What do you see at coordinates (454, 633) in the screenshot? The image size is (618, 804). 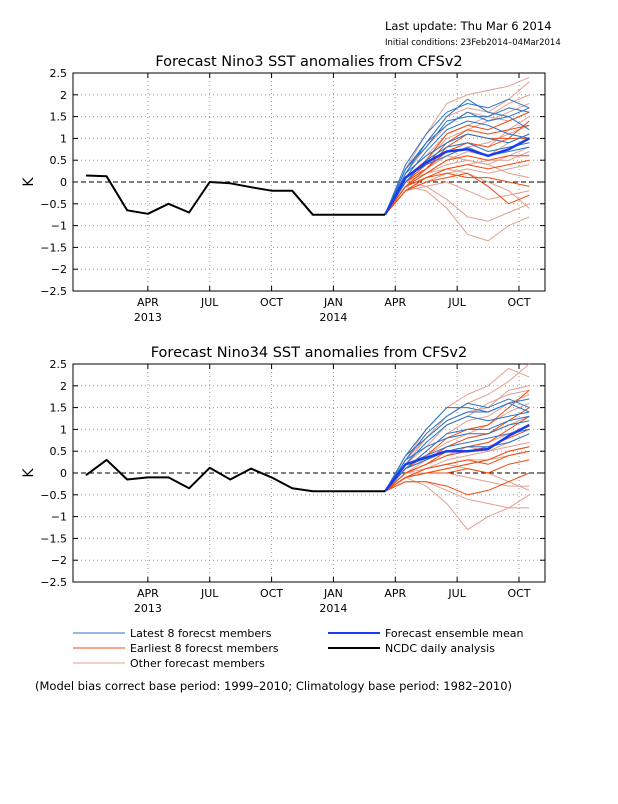 I see `legend-mean-label: Forecast ensemble mean` at bounding box center [454, 633].